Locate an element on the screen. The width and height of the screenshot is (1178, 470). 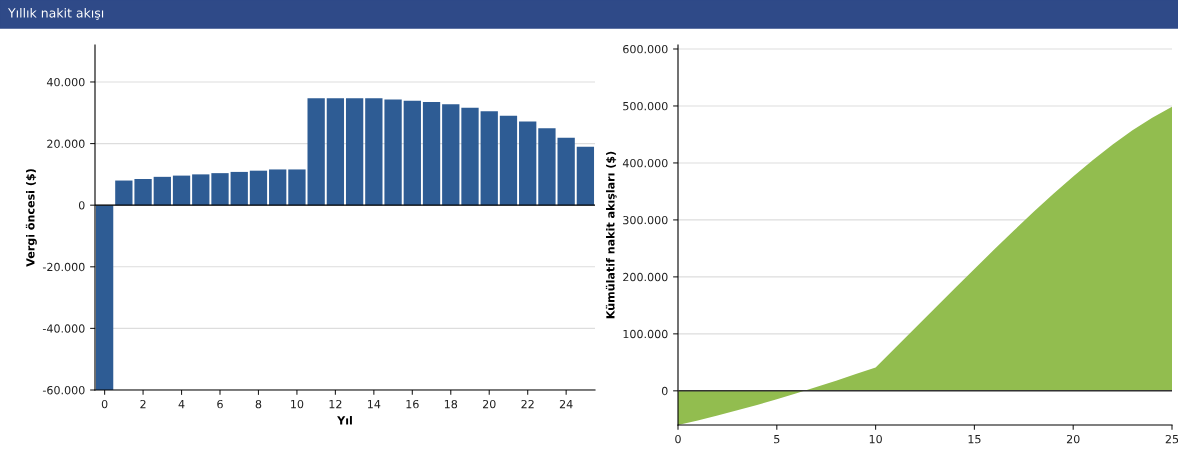
y-tick-label: 400.000 is located at coordinates (645, 163).